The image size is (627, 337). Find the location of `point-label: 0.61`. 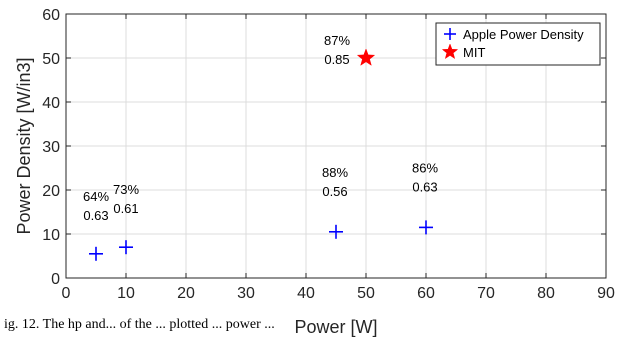

point-label: 0.61 is located at coordinates (125, 208).